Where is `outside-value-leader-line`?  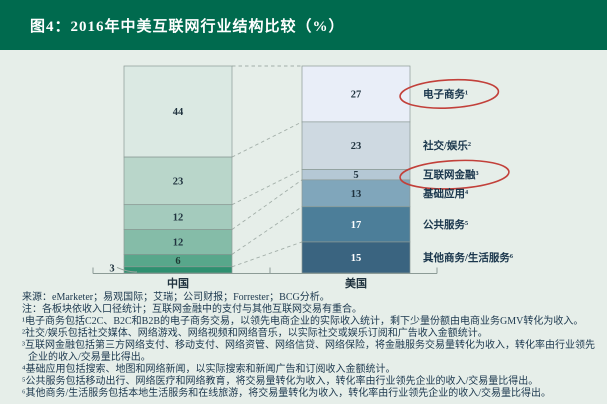 outside-value-leader-line is located at coordinates (127, 269).